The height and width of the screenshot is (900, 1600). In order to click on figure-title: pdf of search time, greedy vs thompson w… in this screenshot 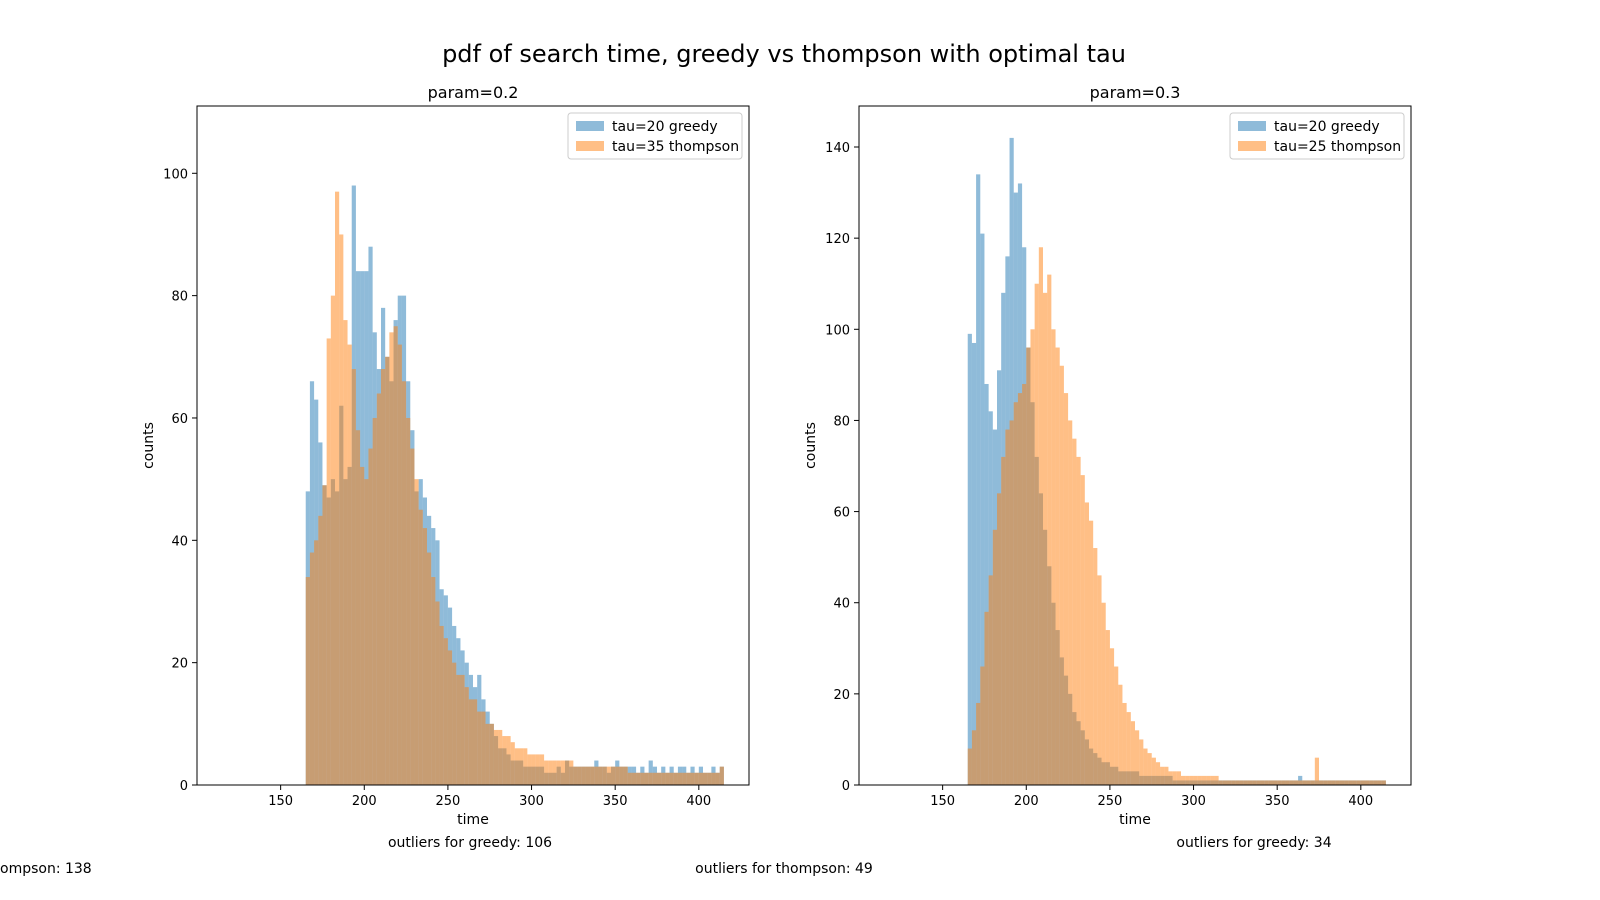, I will do `click(784, 54)`.